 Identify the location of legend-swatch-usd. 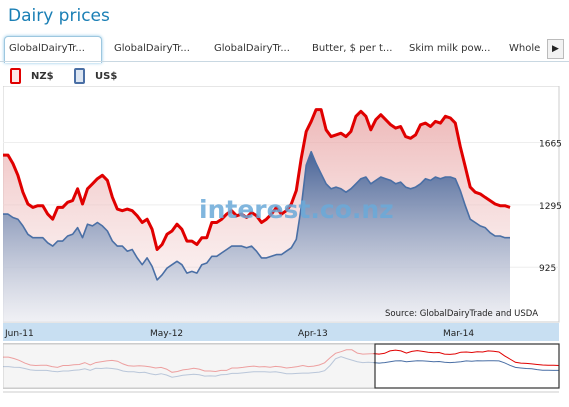
(79, 76).